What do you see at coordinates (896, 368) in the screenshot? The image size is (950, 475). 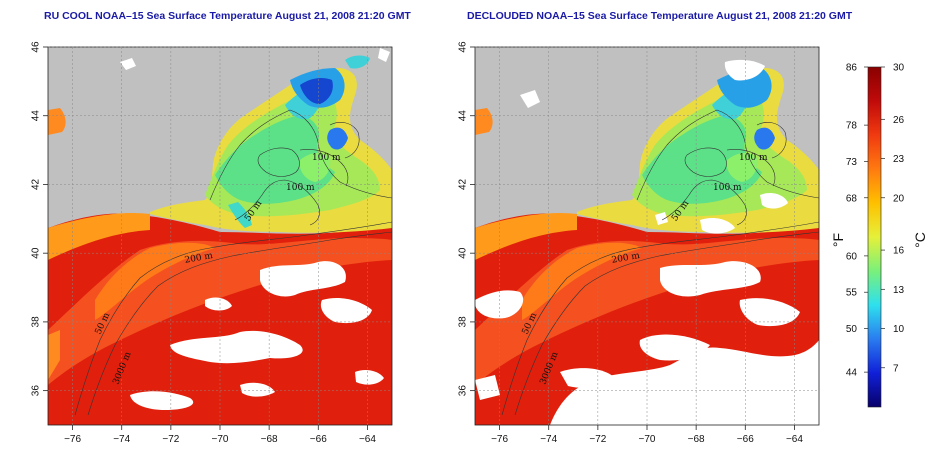 I see `celsius-tick-label: 7` at bounding box center [896, 368].